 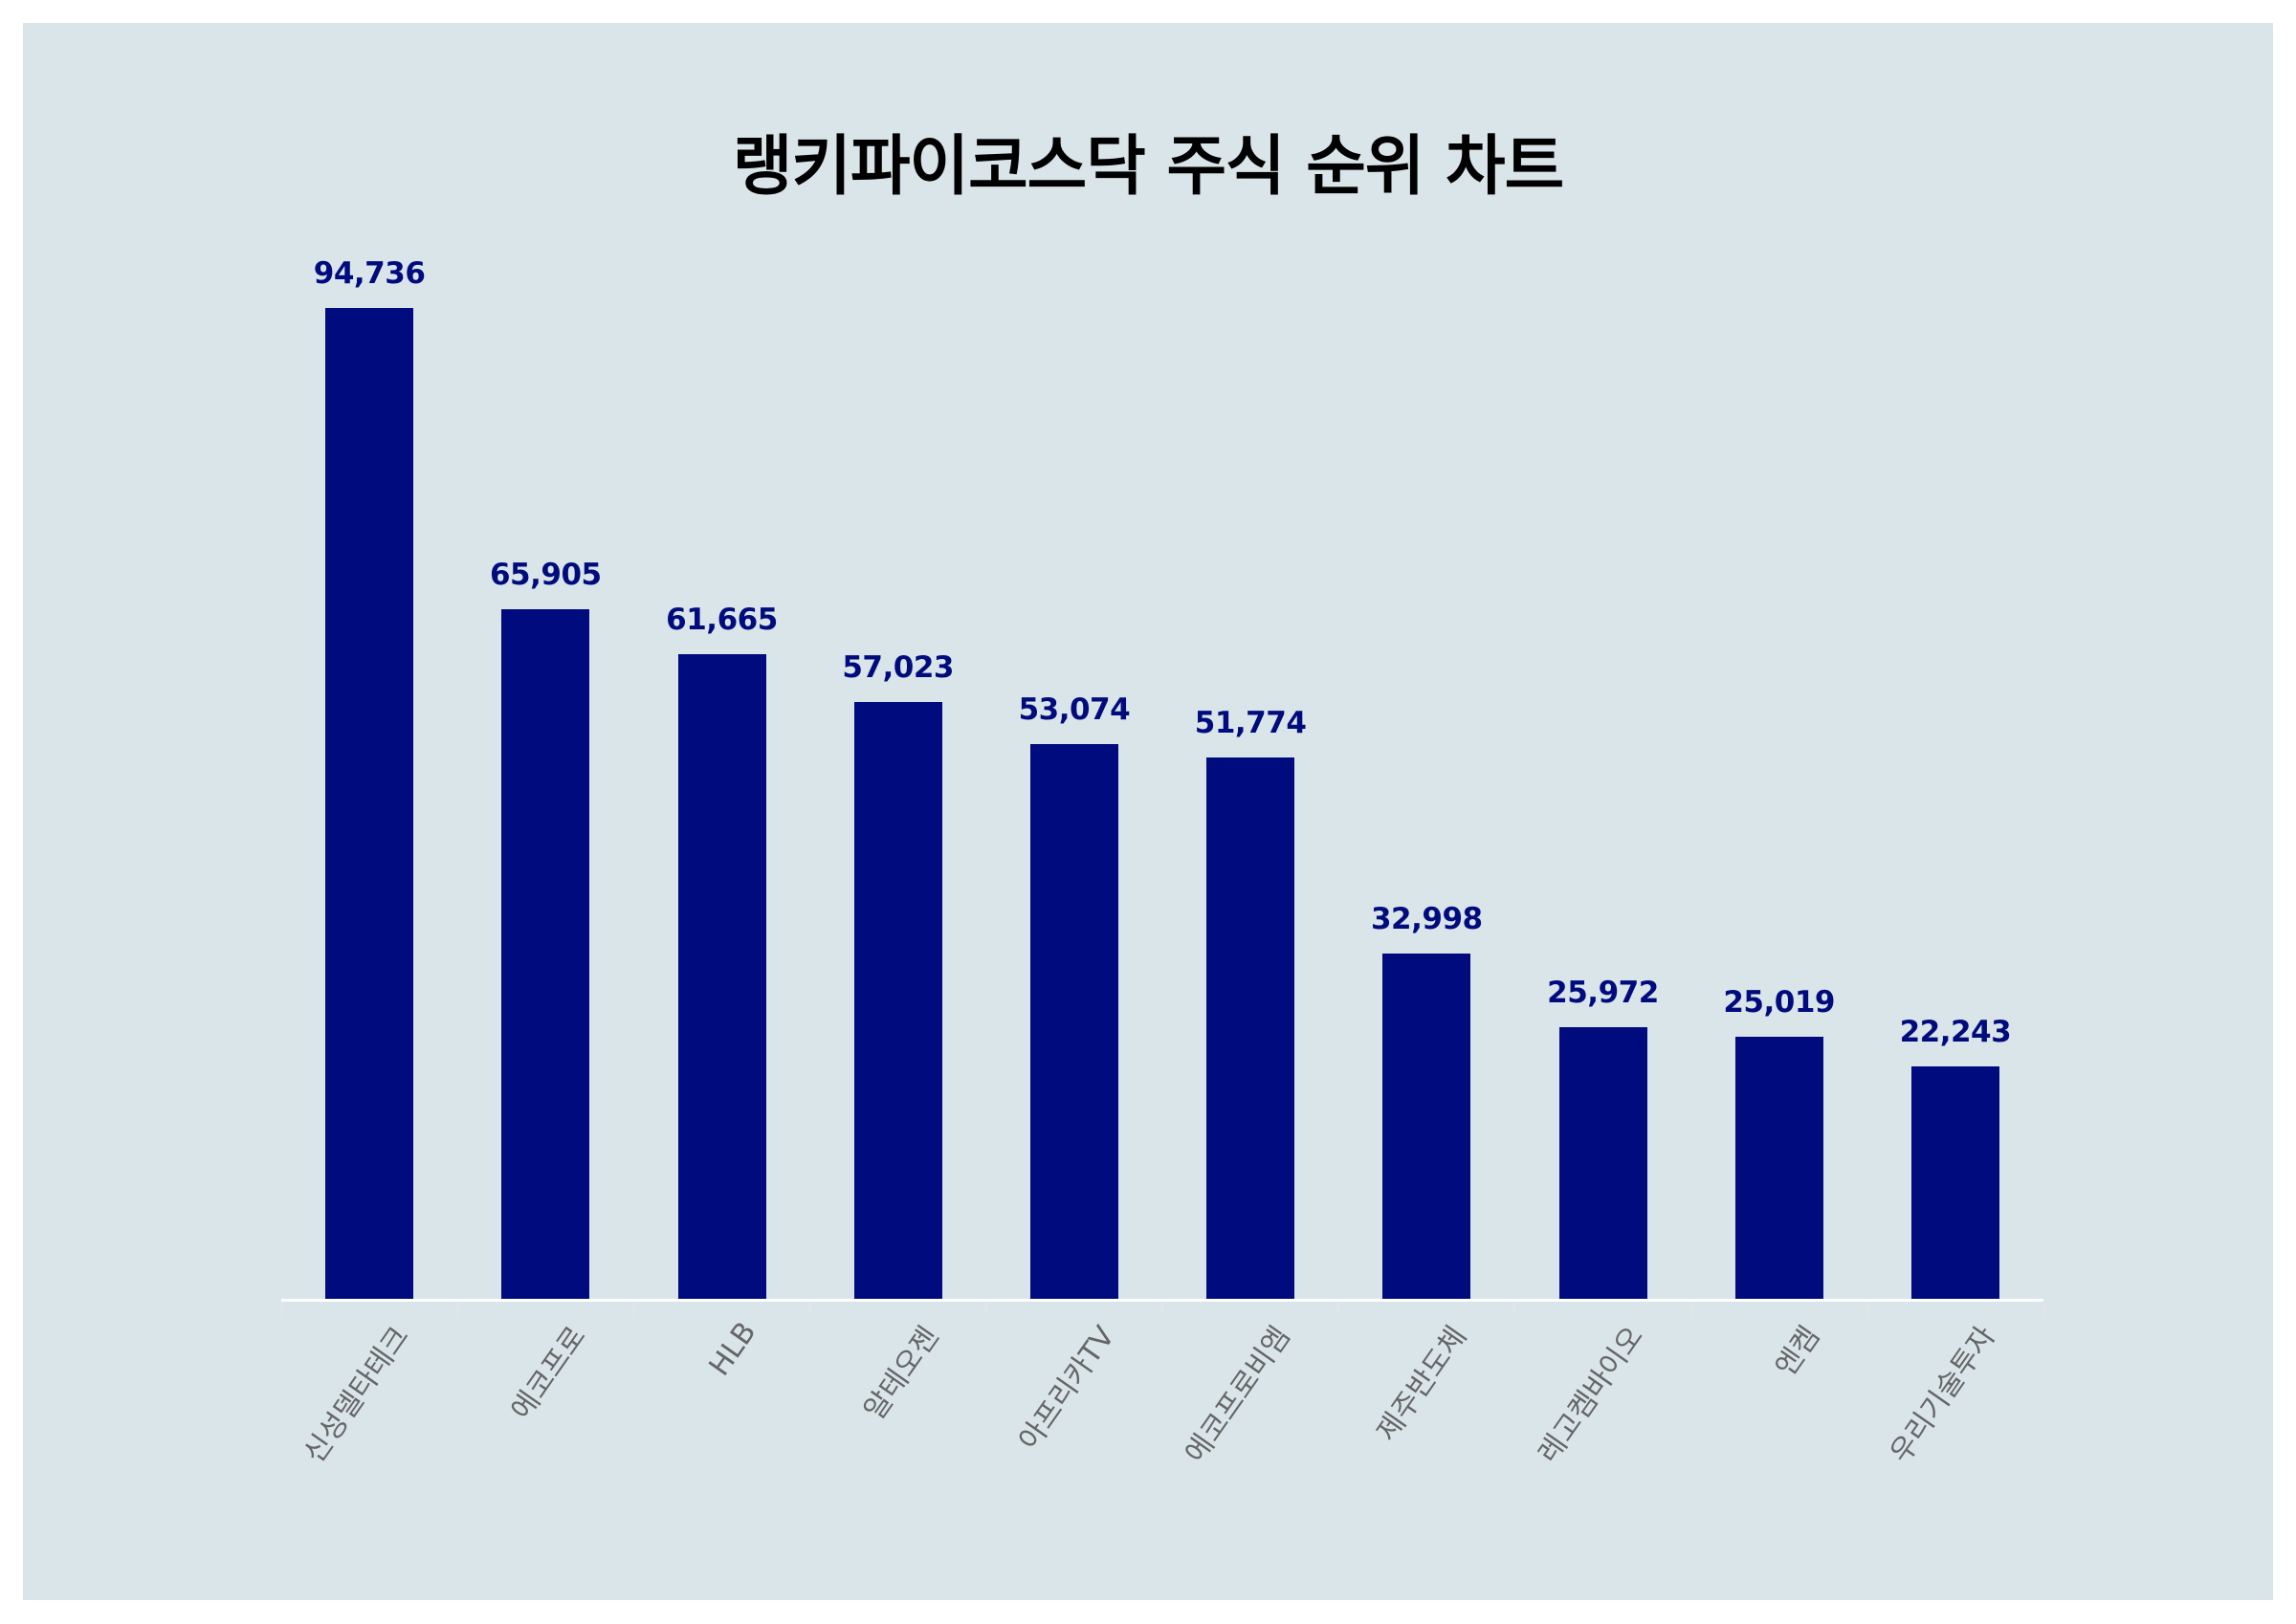 I want to click on x-axis-label: 우리기술투자, so click(x=1943, y=1395).